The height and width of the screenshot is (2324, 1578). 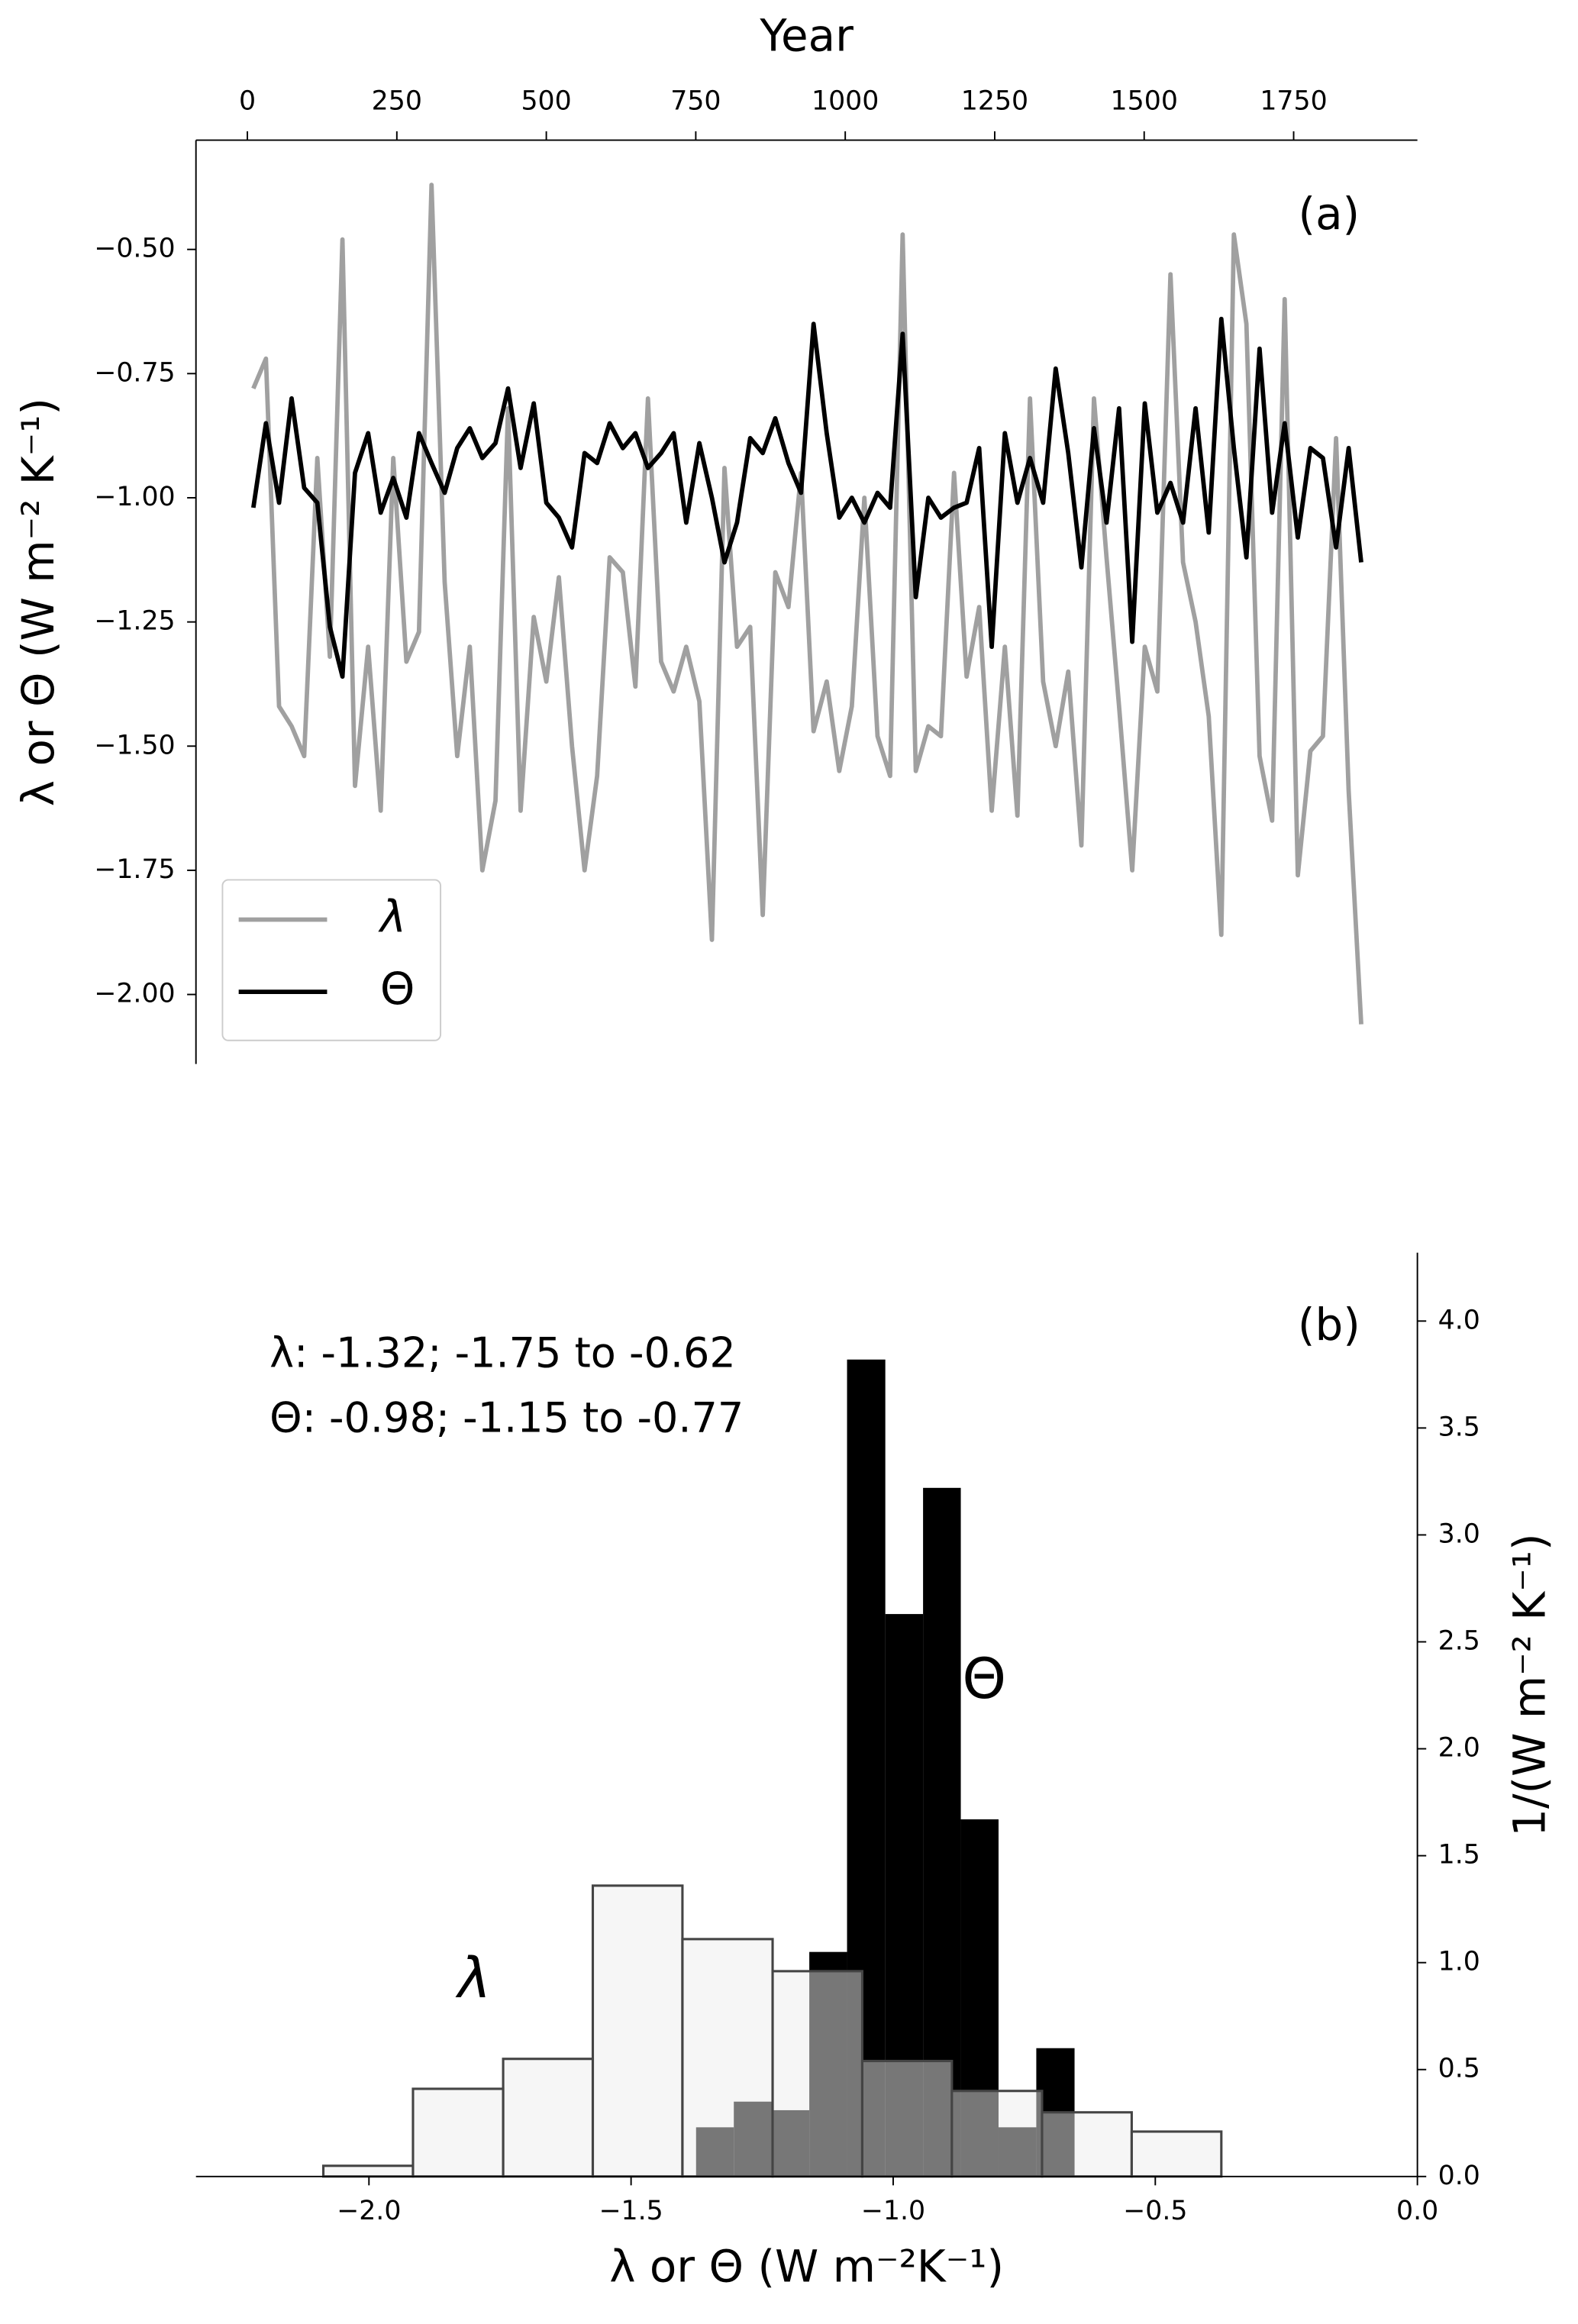 I want to click on y-tick-label: 0.0, so click(x=1459, y=2176).